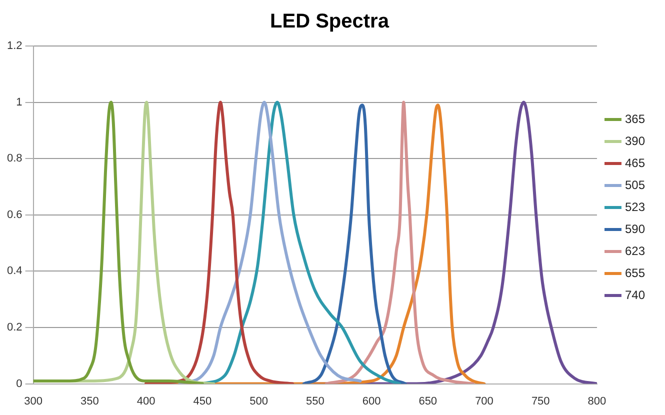  I want to click on y-tick-label: 0.4, so click(14, 271).